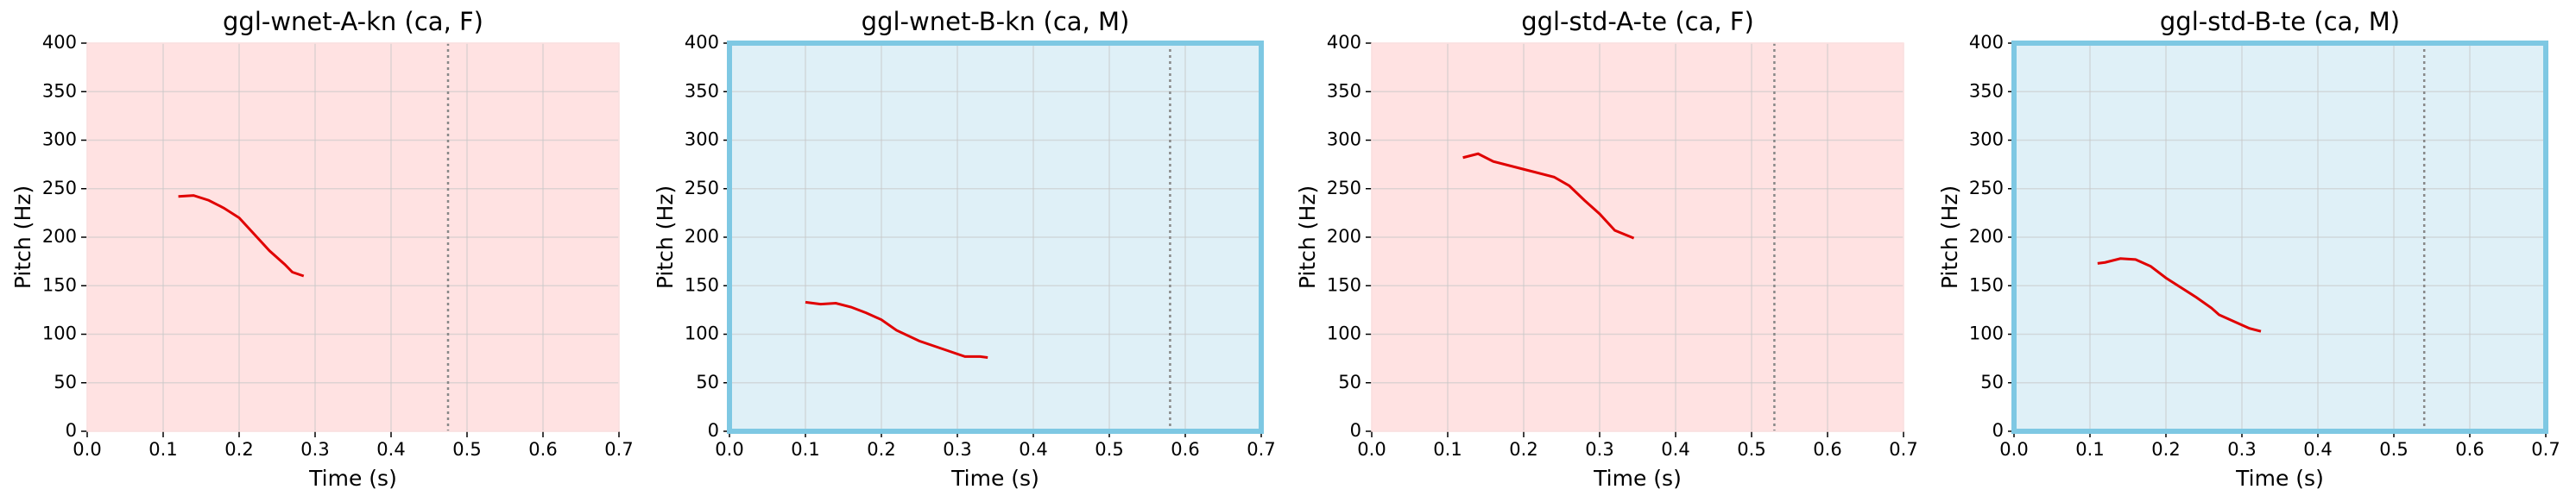 The width and height of the screenshot is (2576, 502). Describe the element at coordinates (353, 21) in the screenshot. I see `chart-title: ggl-wnet-A-kn (ca, F)` at that location.